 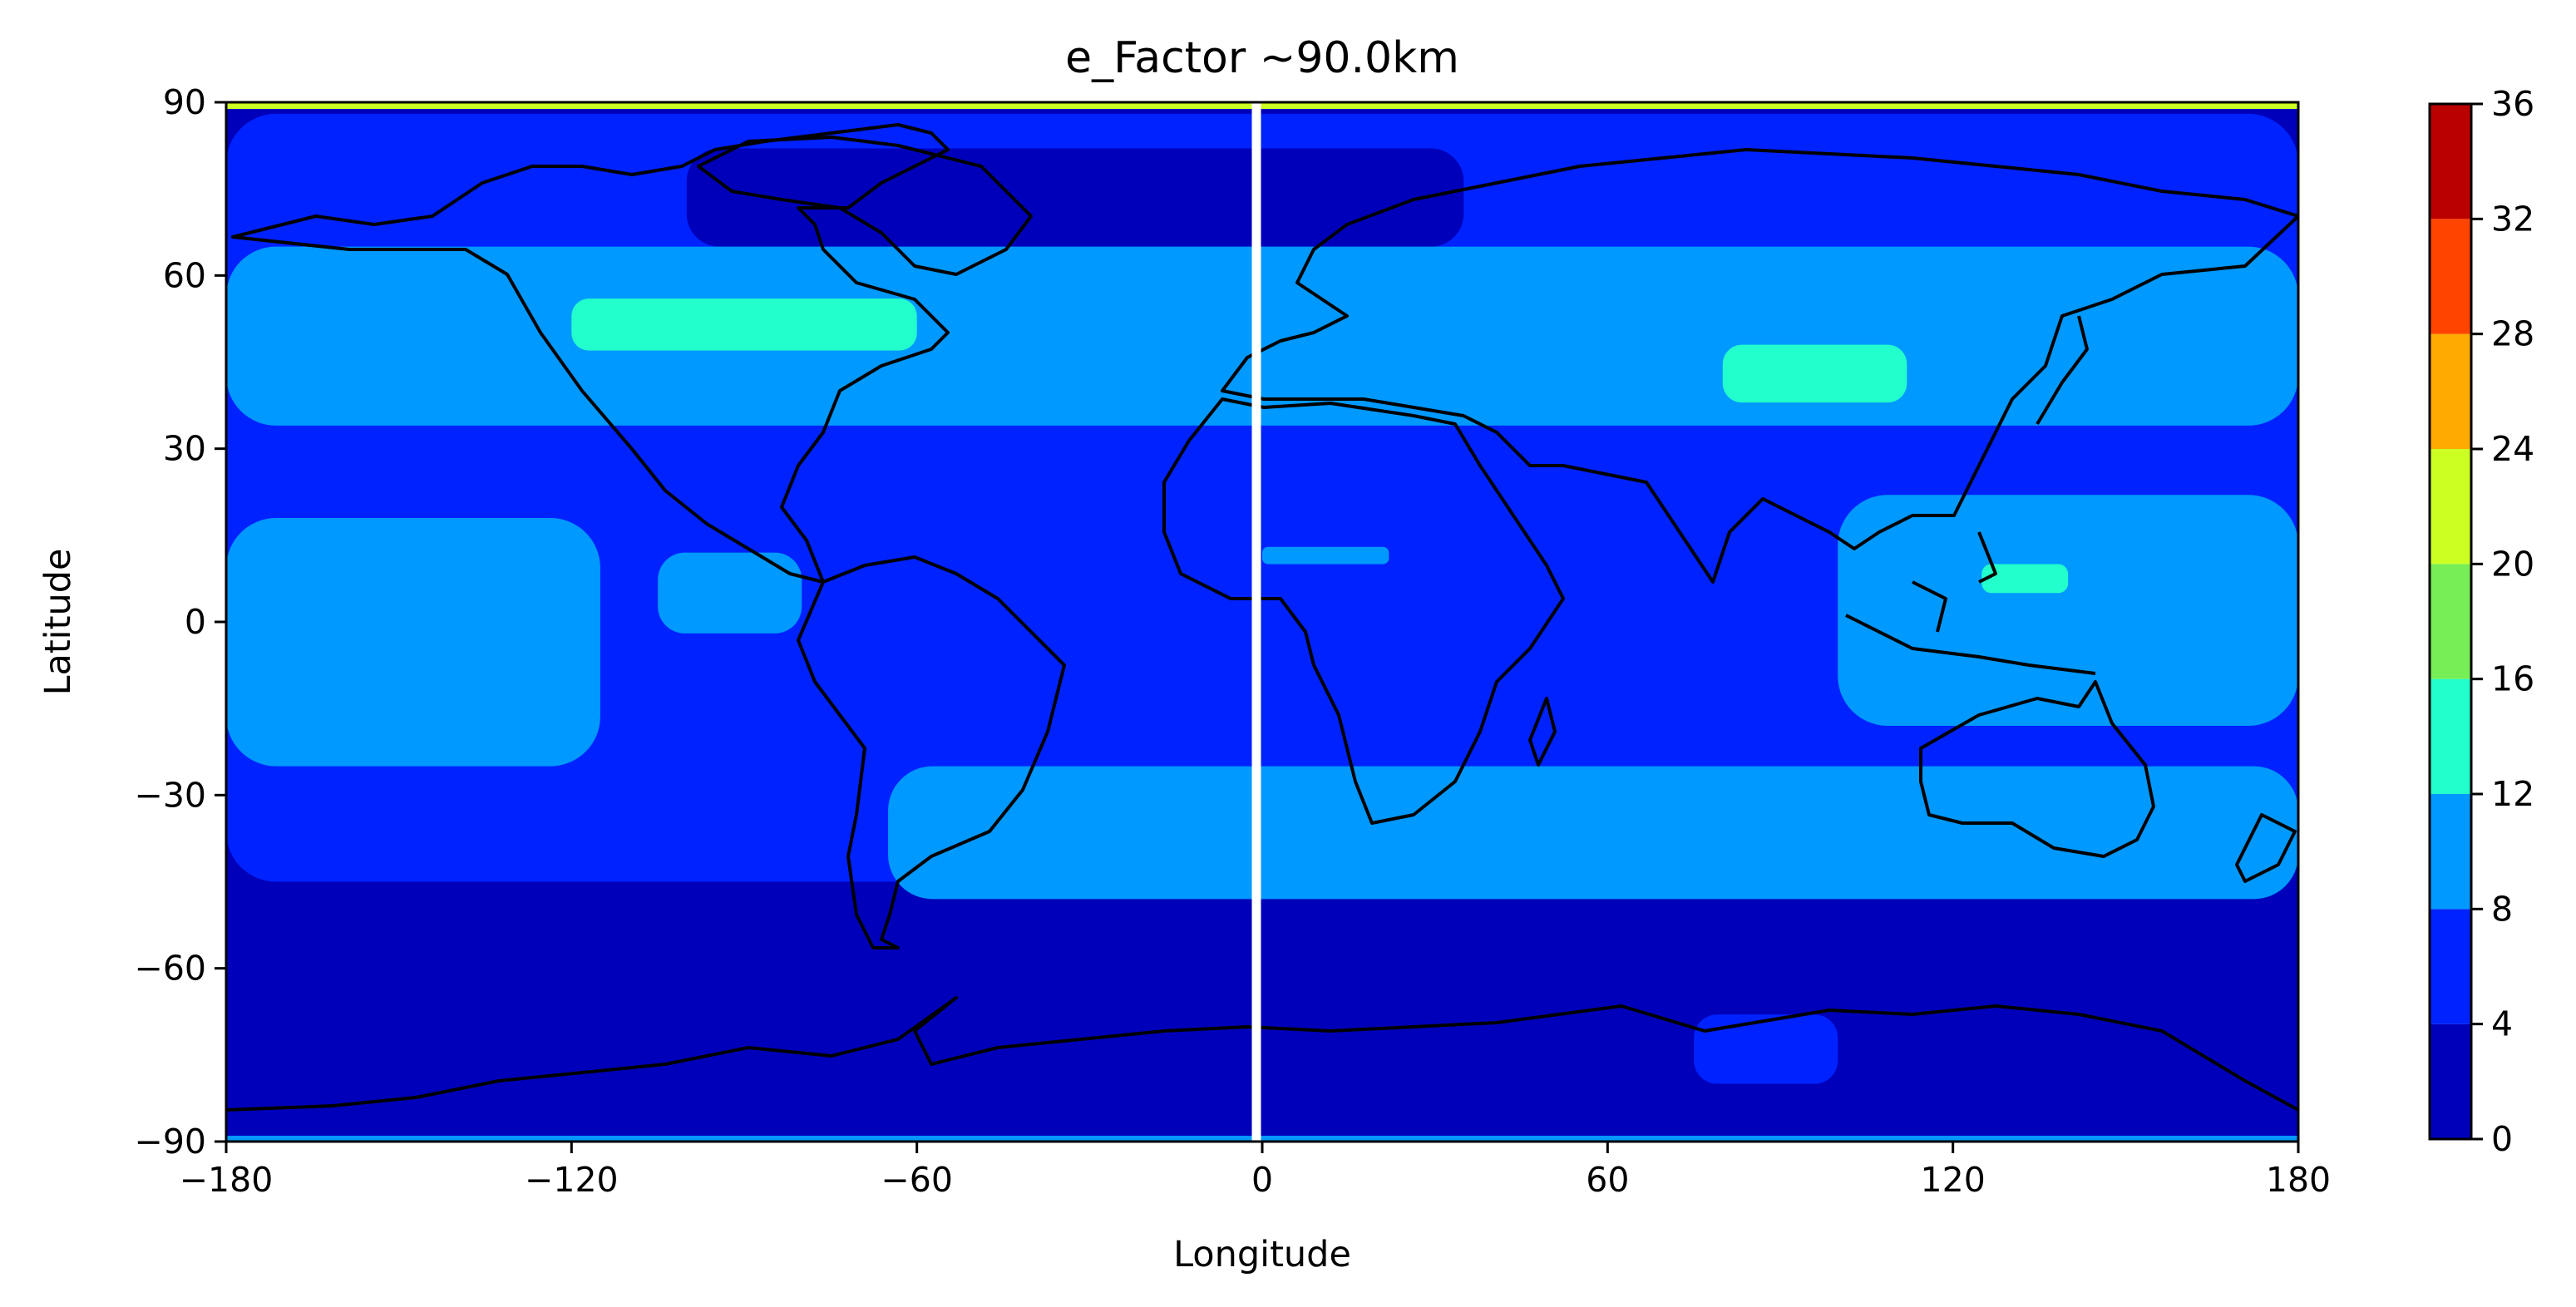 I want to click on colorbar-tick-label: 36, so click(x=2512, y=104).